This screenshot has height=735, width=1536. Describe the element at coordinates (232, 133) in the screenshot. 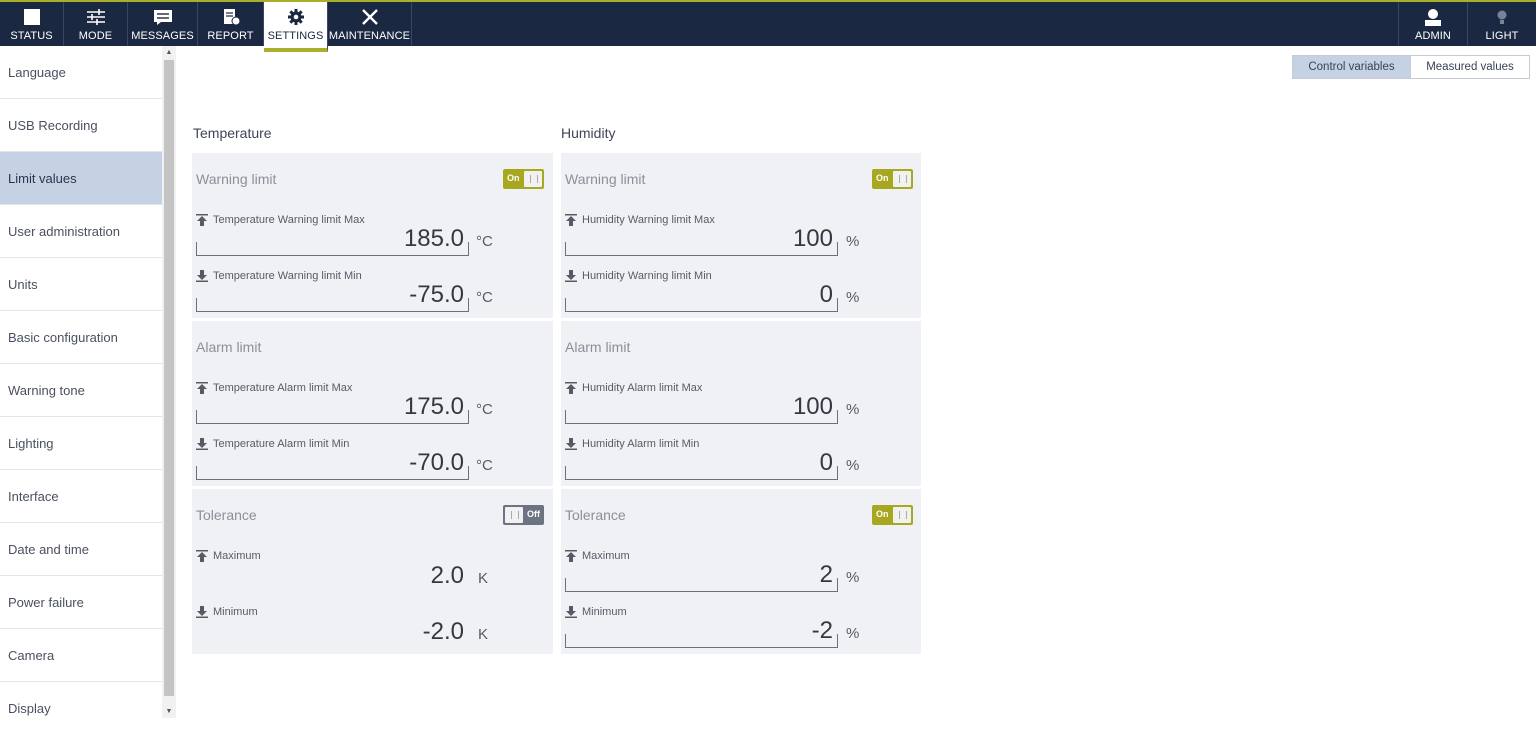

I see `temperature-section-title: Temperature` at that location.